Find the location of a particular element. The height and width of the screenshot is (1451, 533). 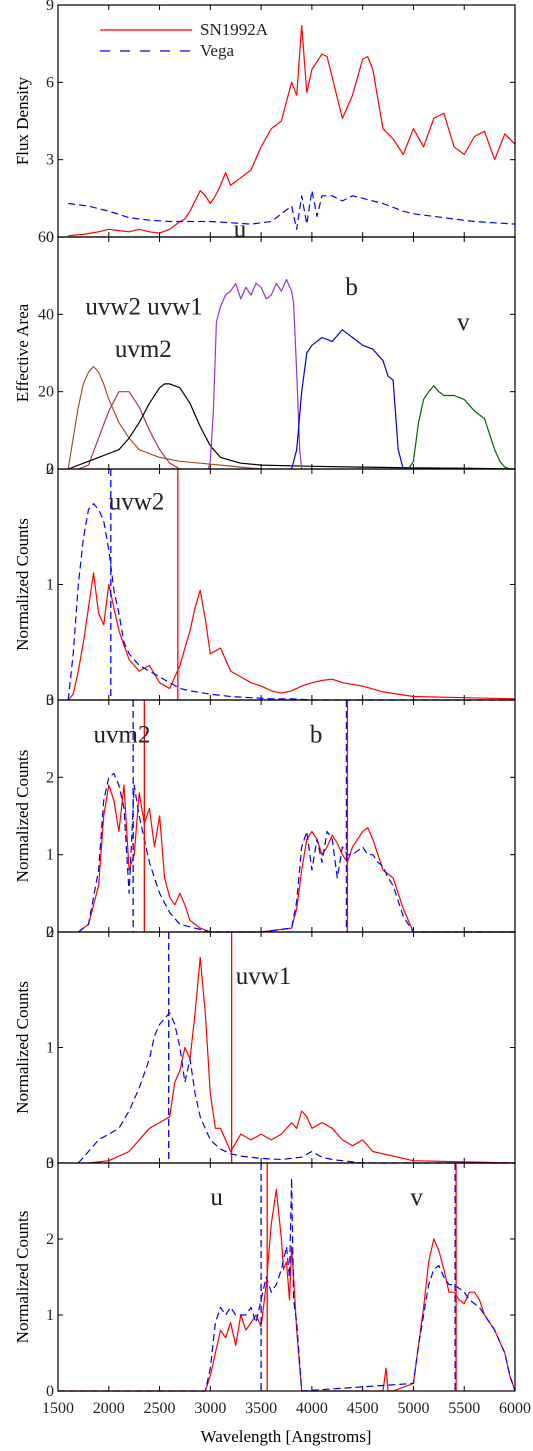

series-line-uvw1 is located at coordinates (291, 426).